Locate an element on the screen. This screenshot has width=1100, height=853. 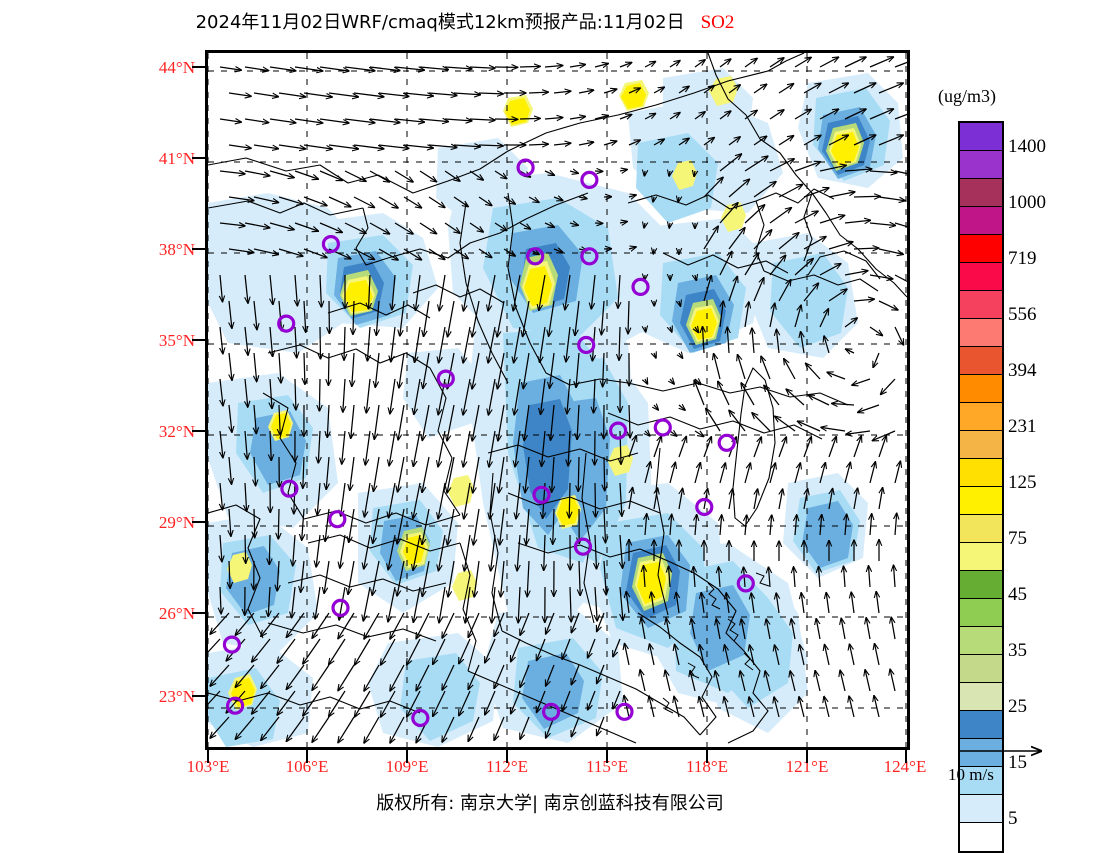
colorbar-label-394: 394 is located at coordinates (1022, 371).